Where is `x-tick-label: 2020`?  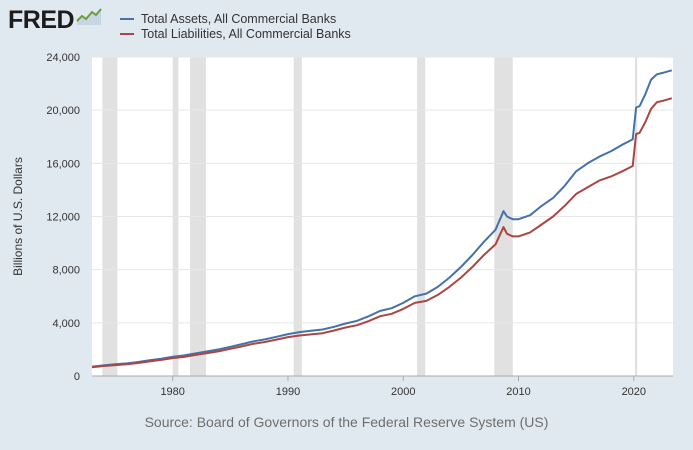
x-tick-label: 2020 is located at coordinates (634, 392).